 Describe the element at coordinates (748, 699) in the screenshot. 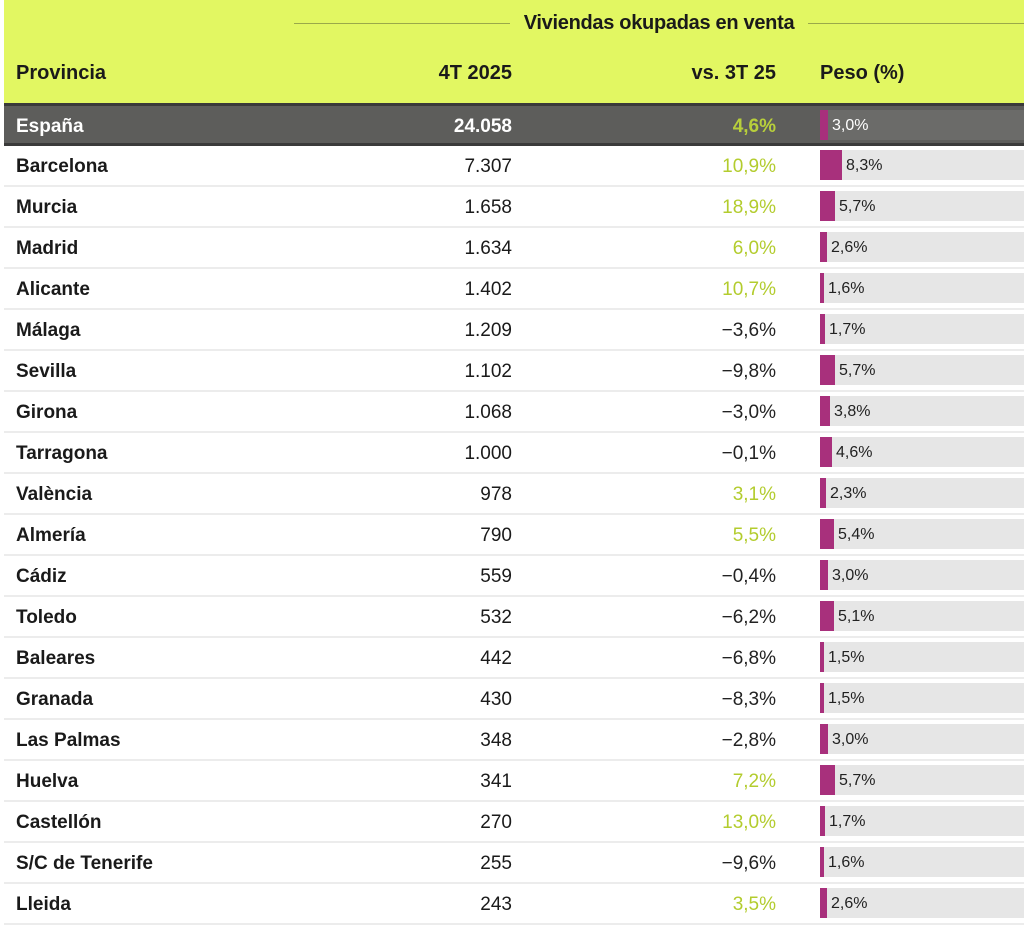

I see `change-vs-3t25: −8,3%` at that location.